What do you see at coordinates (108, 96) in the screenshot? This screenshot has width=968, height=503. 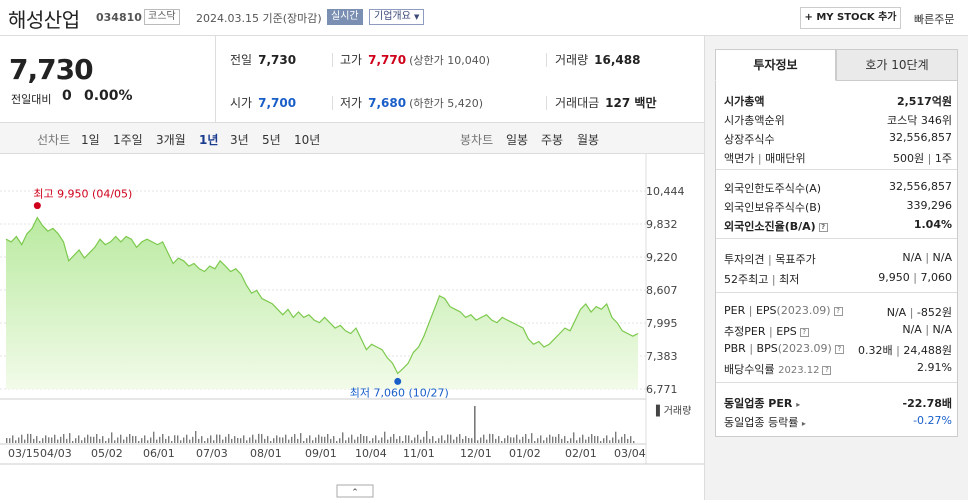 I see `change-percent: 0.00%` at bounding box center [108, 96].